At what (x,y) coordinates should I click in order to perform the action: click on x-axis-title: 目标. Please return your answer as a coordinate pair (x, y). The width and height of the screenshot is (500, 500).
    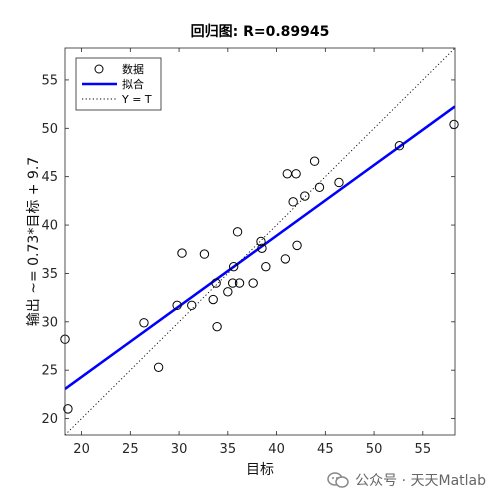
    Looking at the image, I should click on (260, 470).